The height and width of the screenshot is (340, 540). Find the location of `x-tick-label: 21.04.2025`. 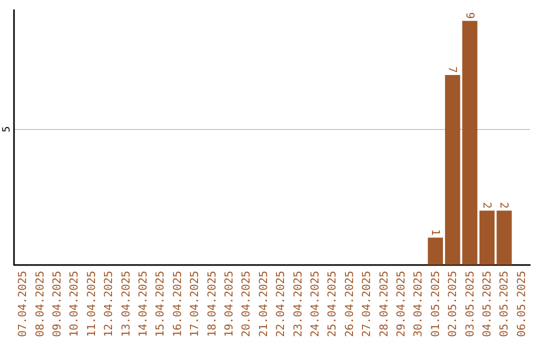

x-tick-label: 21.04.2025 is located at coordinates (263, 304).